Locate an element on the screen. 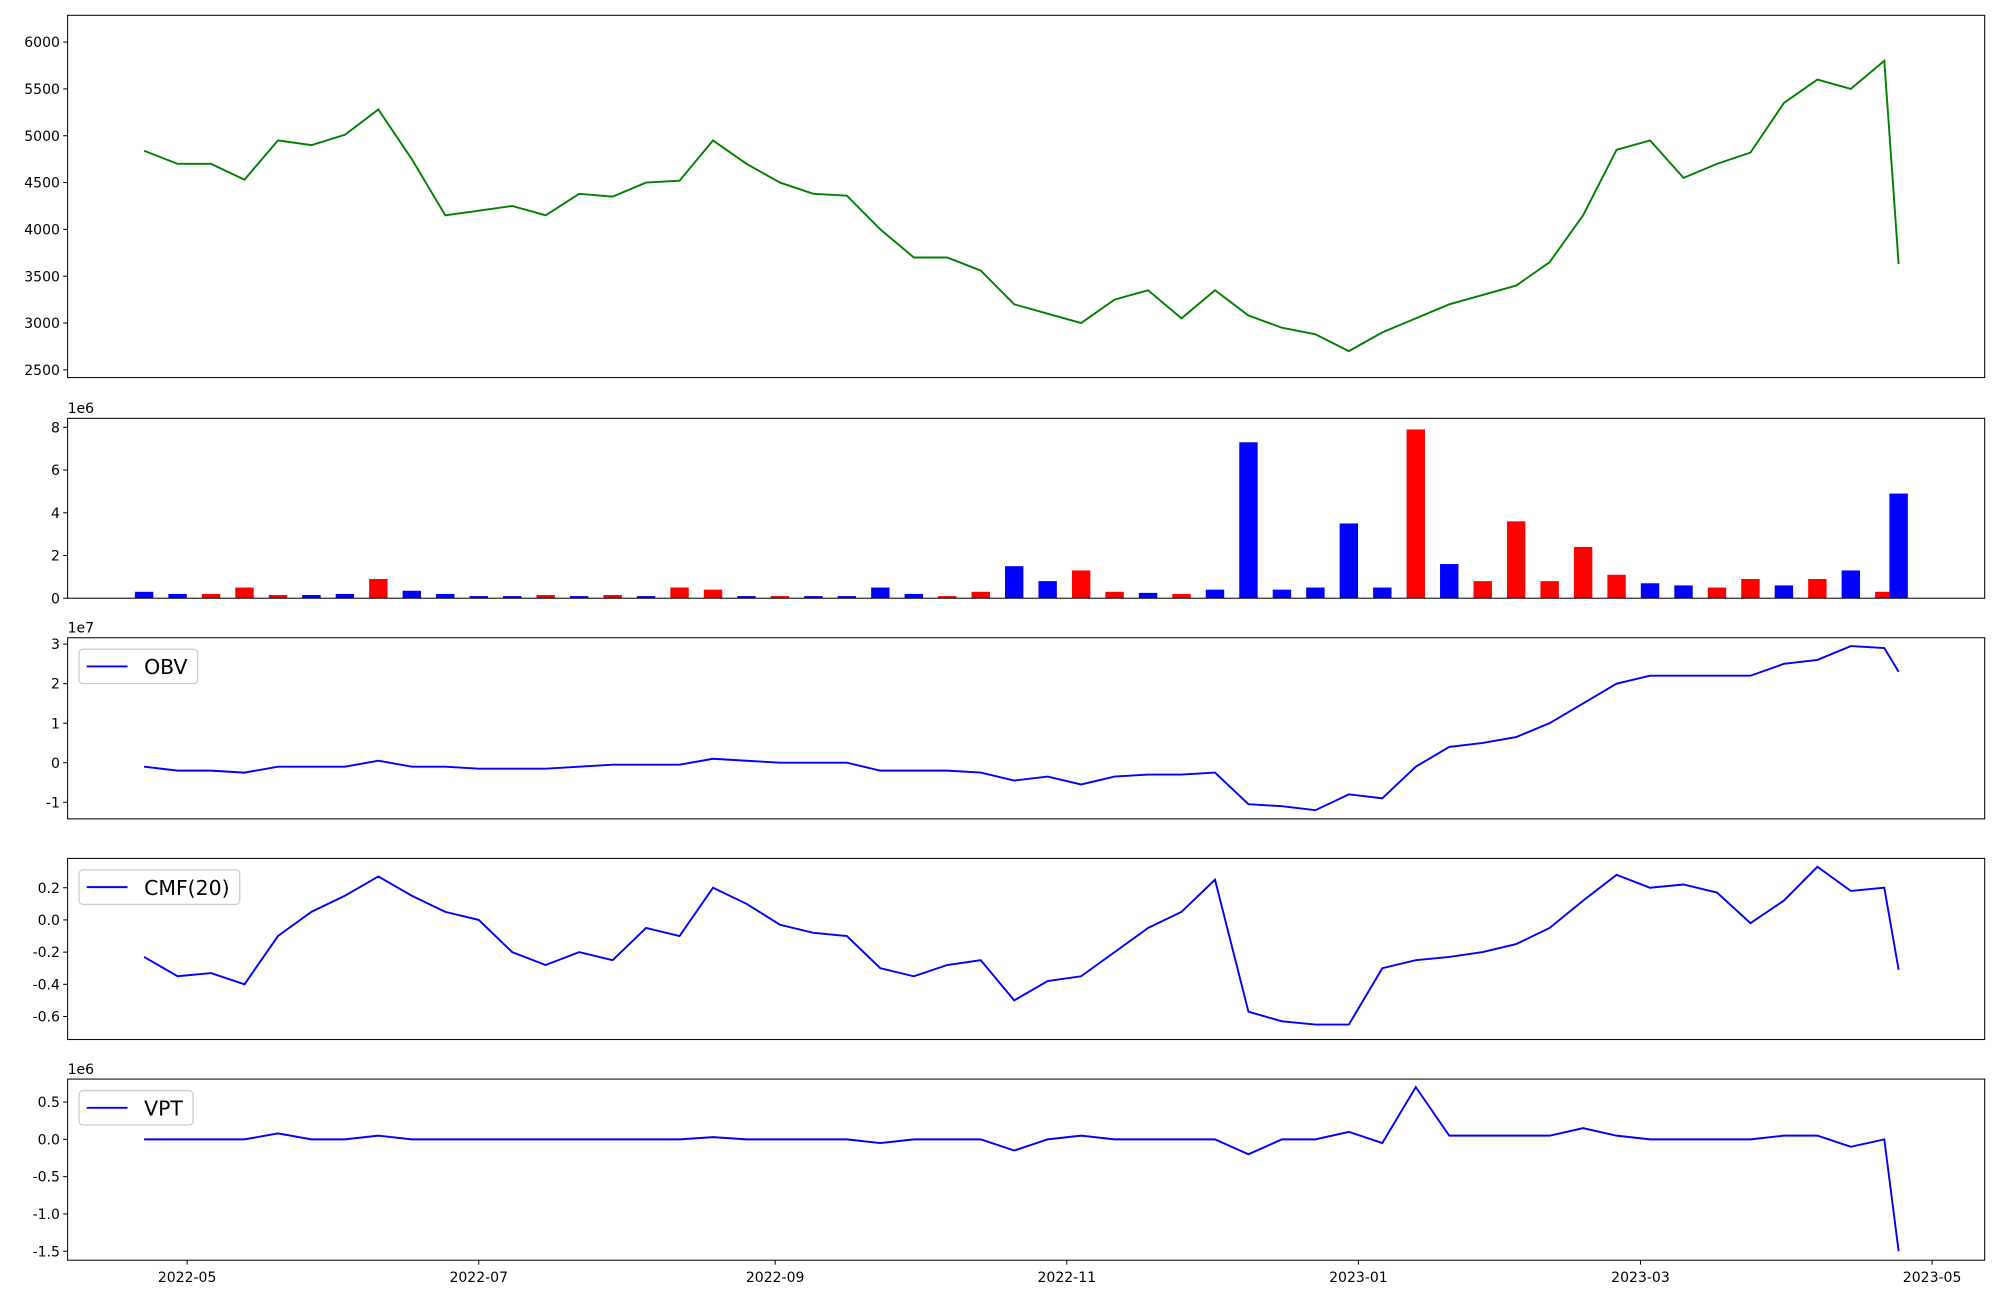 The height and width of the screenshot is (1300, 2000). panel: -0.6 -0.4 -0.2 0.0 0.2 CMF(20) is located at coordinates (1009, 949).